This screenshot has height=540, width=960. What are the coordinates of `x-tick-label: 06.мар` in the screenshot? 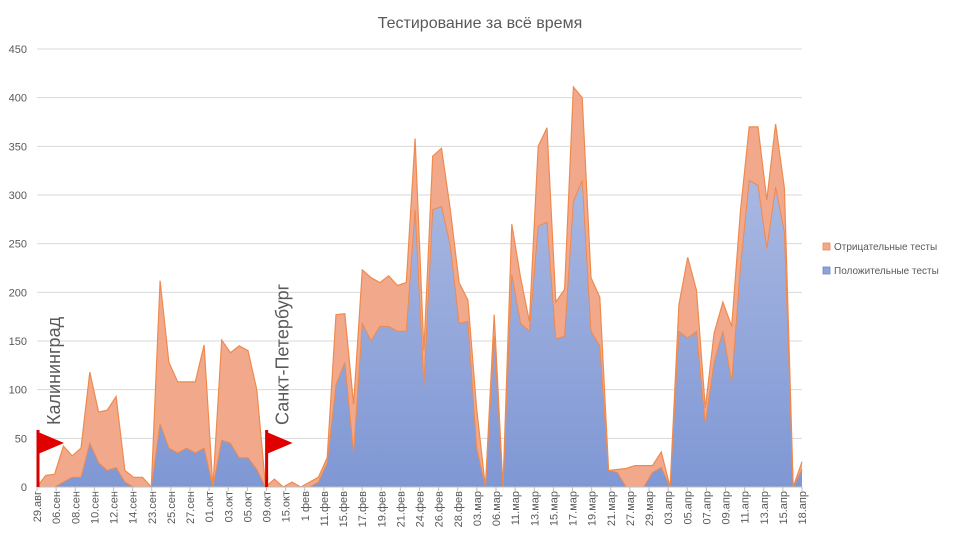 It's located at (497, 508).